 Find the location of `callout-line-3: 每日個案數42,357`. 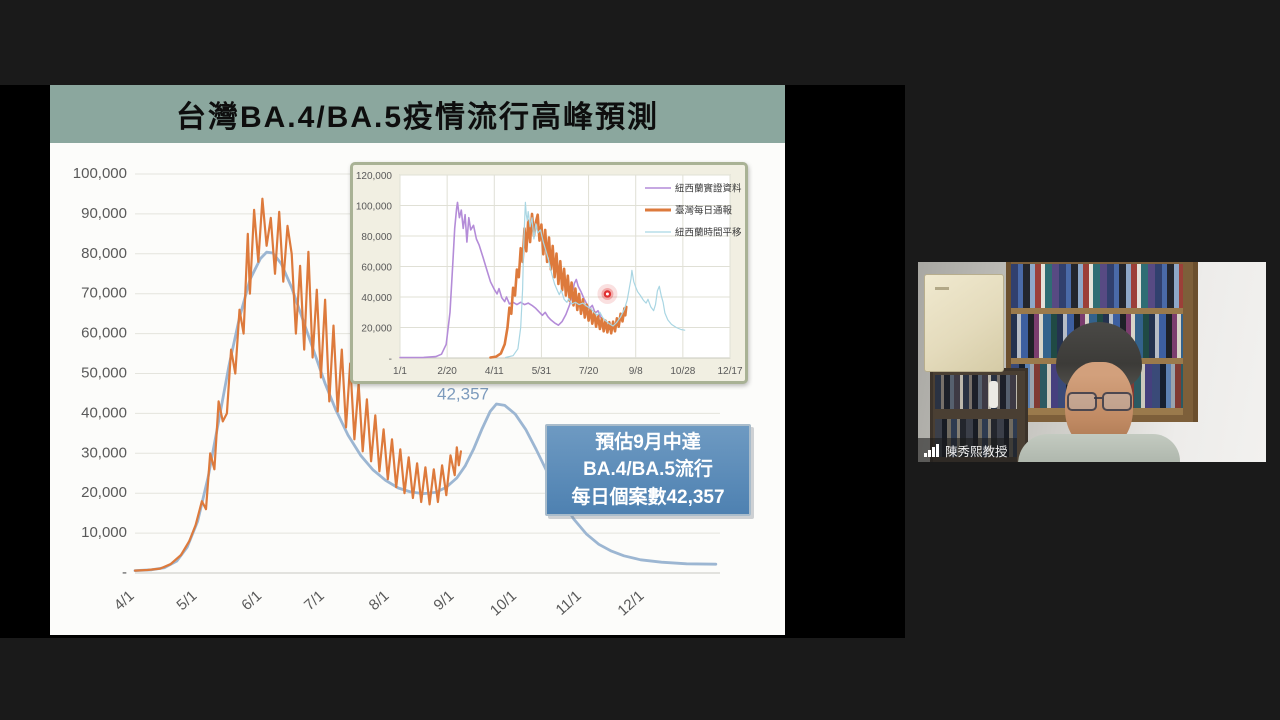

callout-line-3: 每日個案數42,357 is located at coordinates (648, 497).